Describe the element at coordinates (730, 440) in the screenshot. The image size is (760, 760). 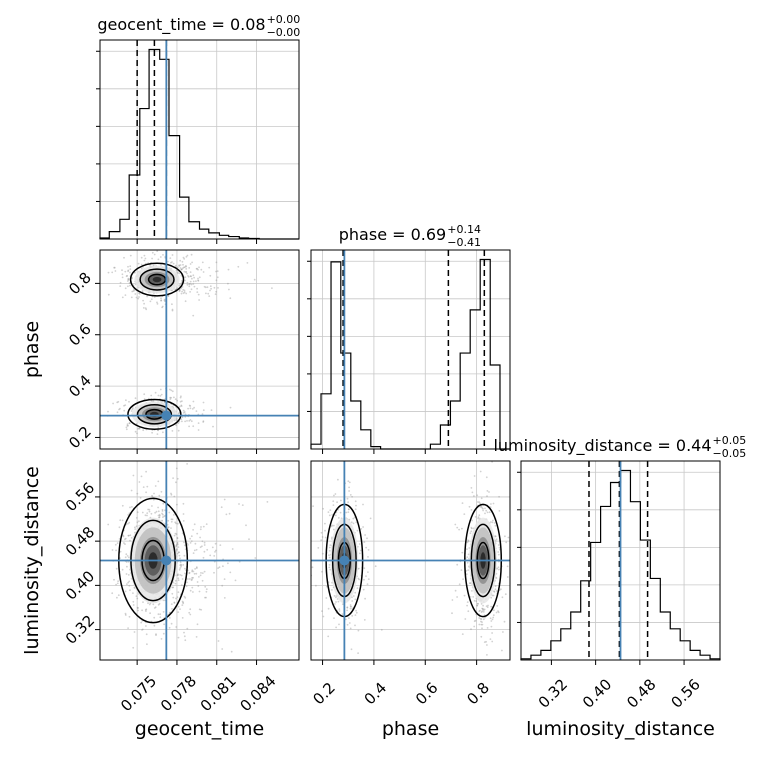
I see `panel-title-upper-error: +0.05` at that location.